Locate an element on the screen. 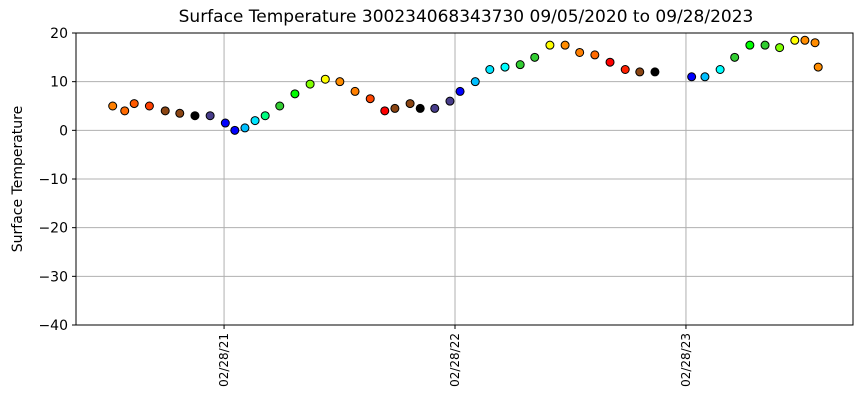 The image size is (863, 408). x-tick-label: 02/28/22 is located at coordinates (455, 360).